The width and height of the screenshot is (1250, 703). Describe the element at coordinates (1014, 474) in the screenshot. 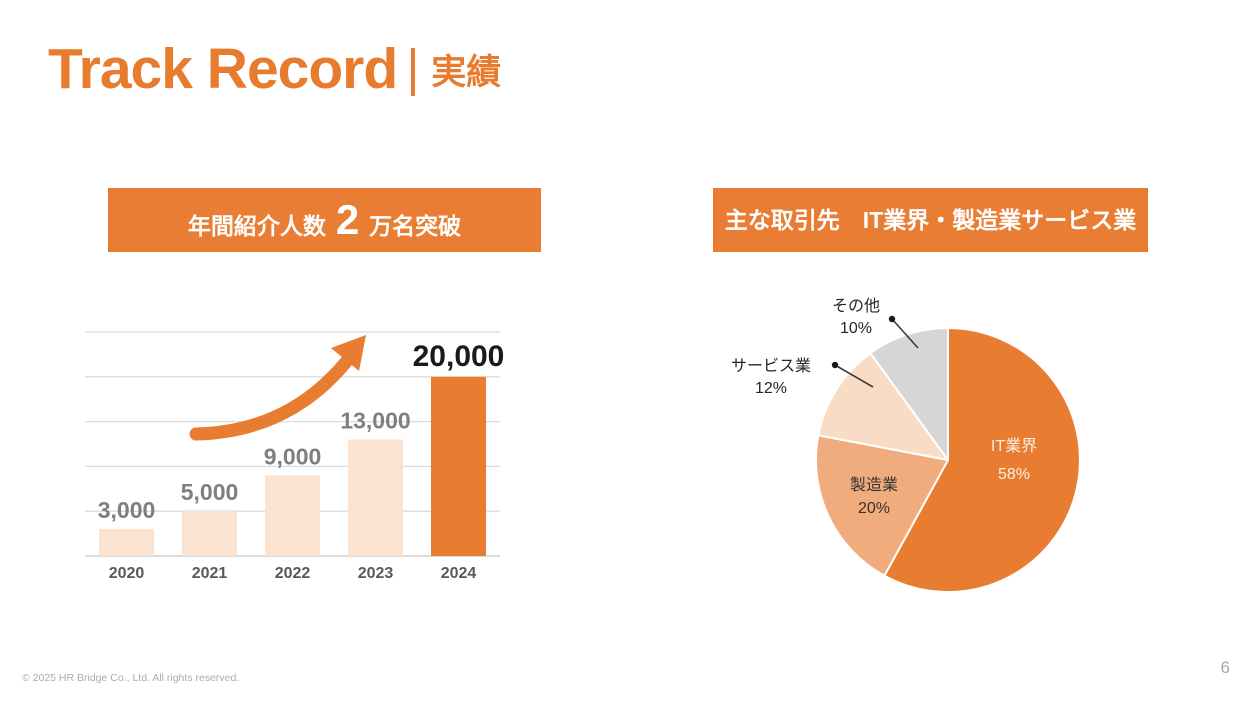

I see `pie-pct-IT業界: 58%` at that location.